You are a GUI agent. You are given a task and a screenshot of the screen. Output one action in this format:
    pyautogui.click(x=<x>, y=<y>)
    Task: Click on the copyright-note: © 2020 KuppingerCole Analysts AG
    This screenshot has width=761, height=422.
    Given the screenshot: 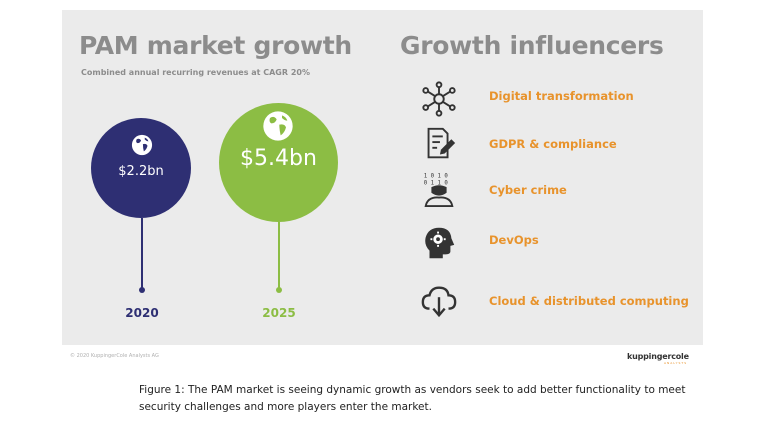 What is the action you would take?
    pyautogui.click(x=114, y=356)
    